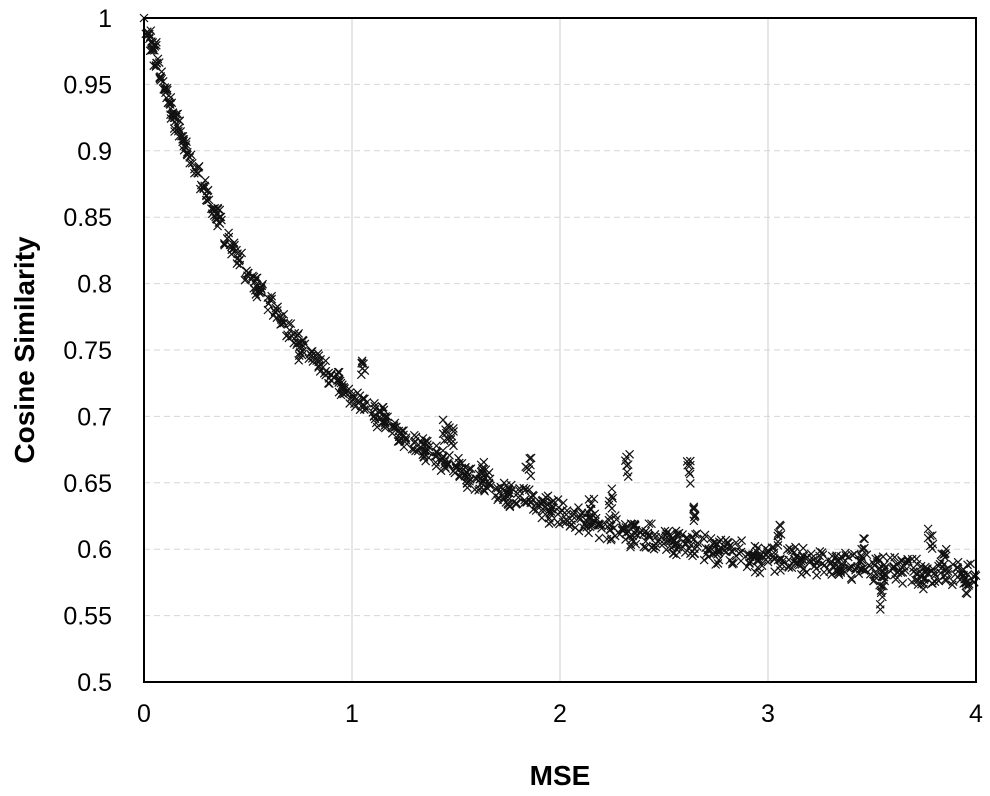 The width and height of the screenshot is (990, 796). What do you see at coordinates (768, 714) in the screenshot?
I see `x-tick-label: 3` at bounding box center [768, 714].